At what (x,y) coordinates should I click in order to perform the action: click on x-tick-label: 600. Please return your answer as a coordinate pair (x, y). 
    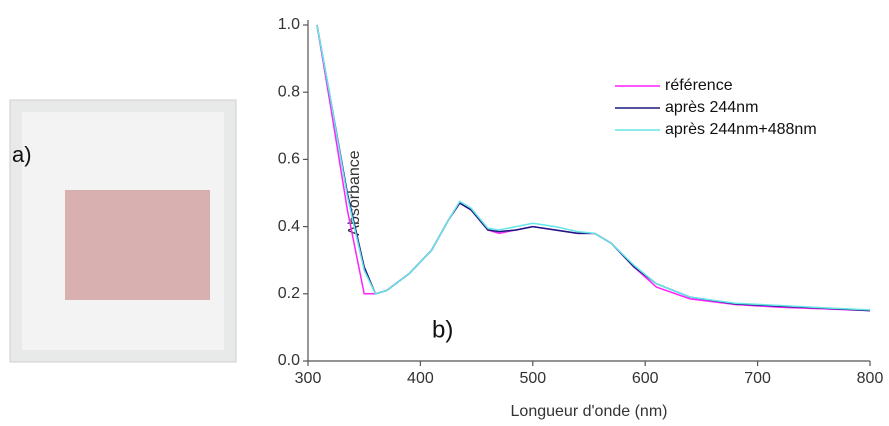
    Looking at the image, I should click on (645, 378).